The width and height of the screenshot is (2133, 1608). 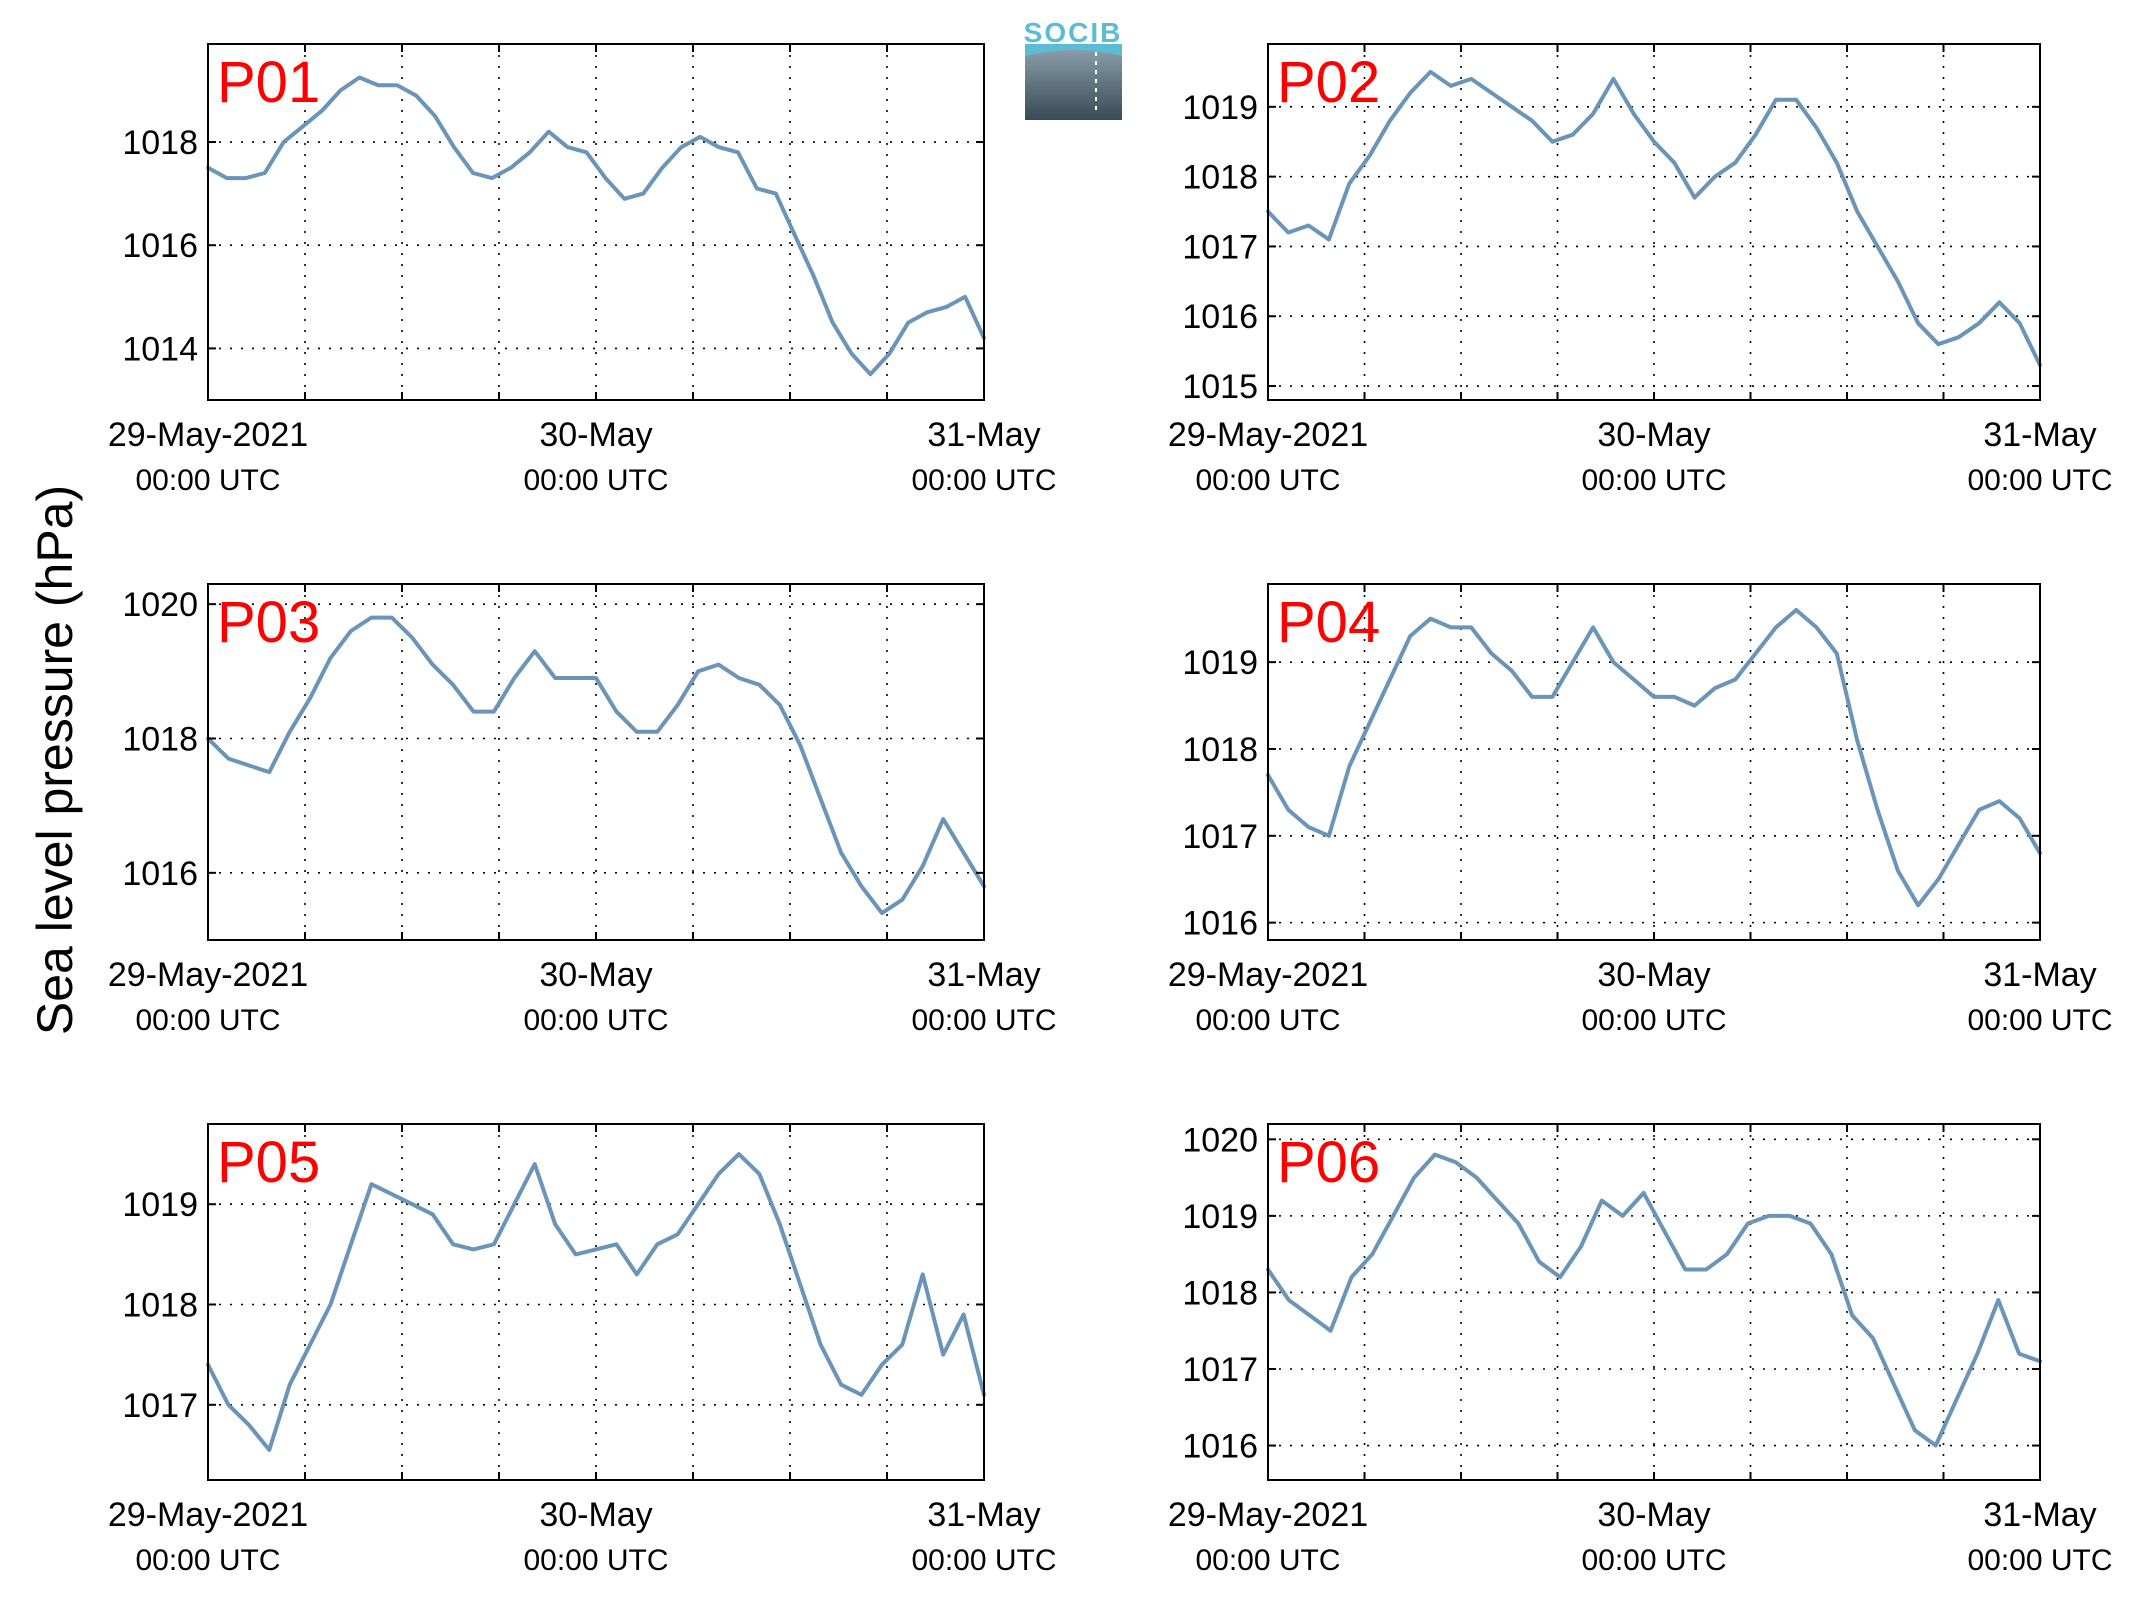 What do you see at coordinates (268, 1162) in the screenshot?
I see `panel-label: P05` at bounding box center [268, 1162].